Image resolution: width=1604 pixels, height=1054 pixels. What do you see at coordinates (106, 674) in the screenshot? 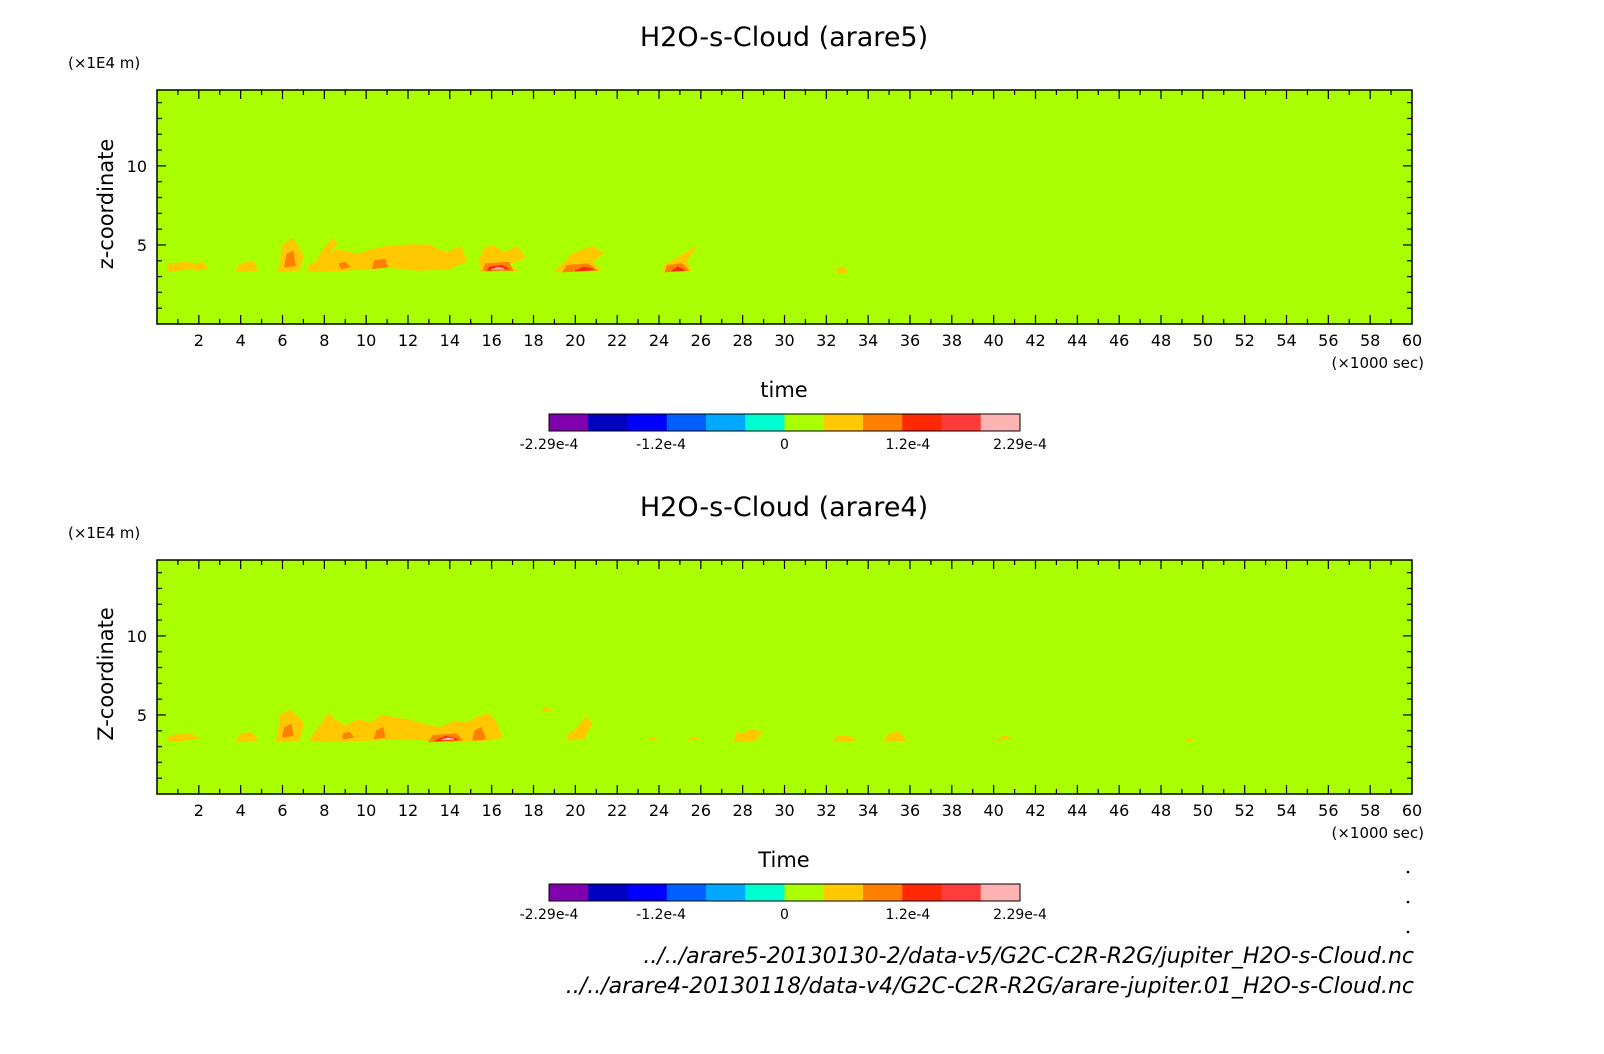
I see `y-axis-label: Z-coordinate` at bounding box center [106, 674].